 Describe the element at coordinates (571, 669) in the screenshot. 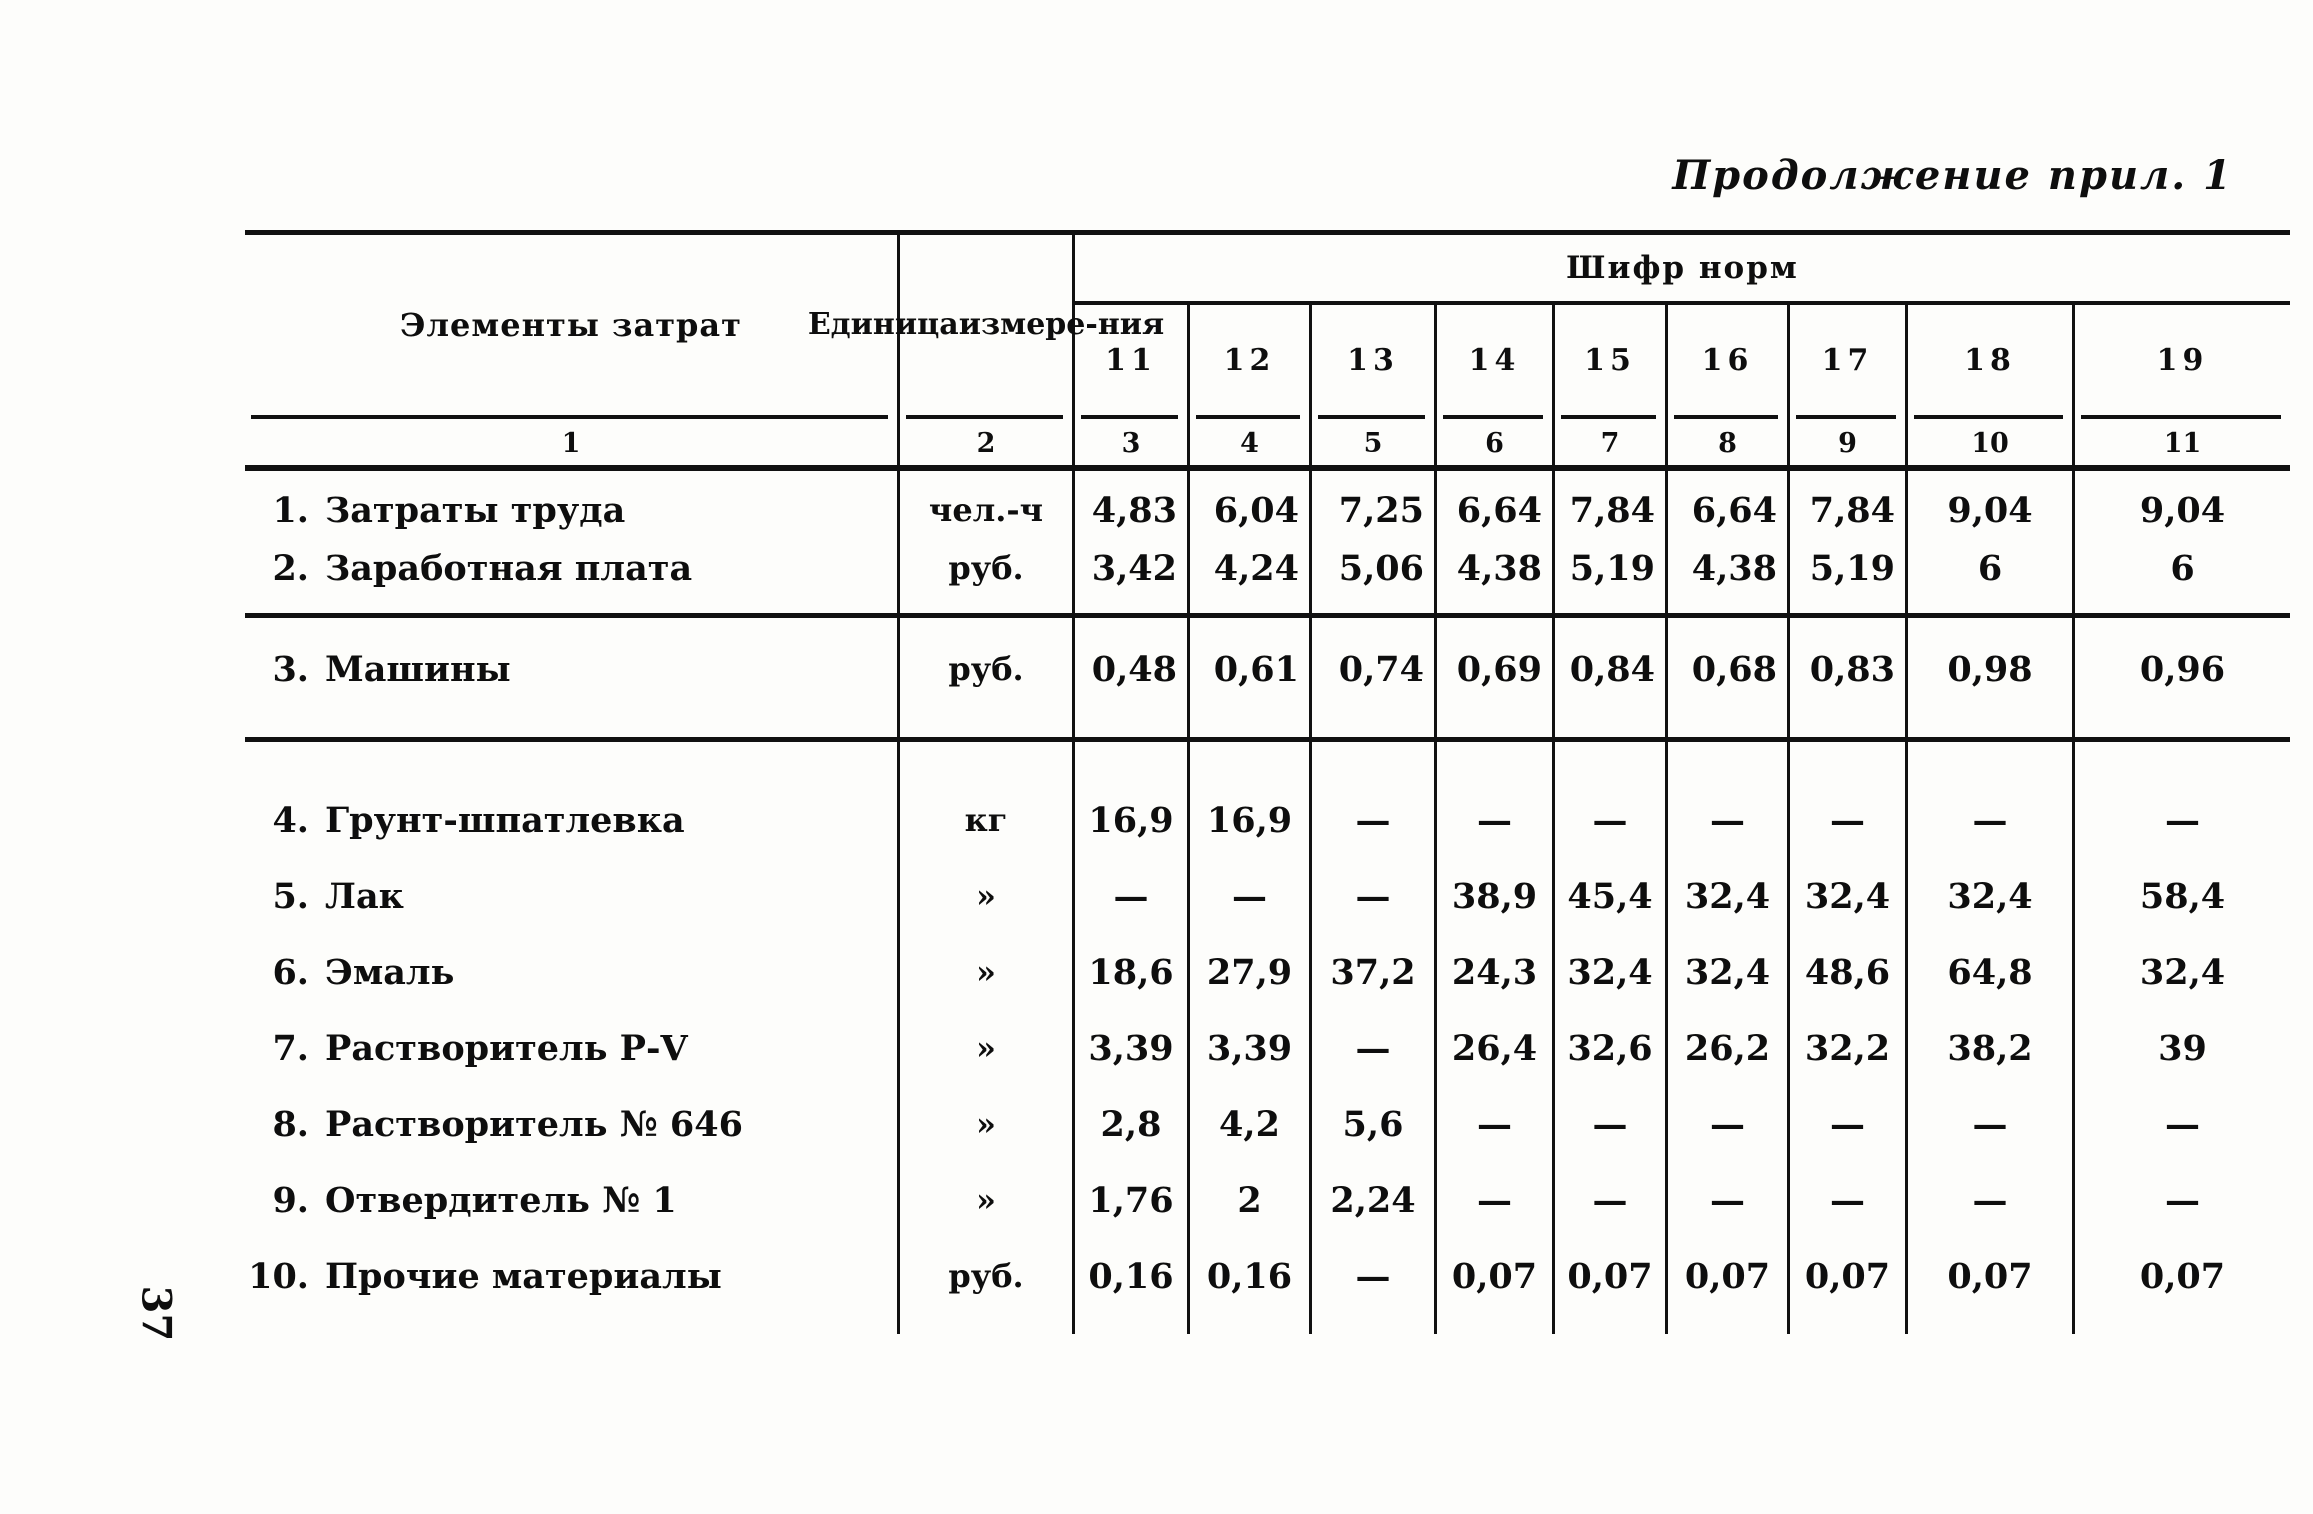

I see `row-label: 3. Машины` at that location.